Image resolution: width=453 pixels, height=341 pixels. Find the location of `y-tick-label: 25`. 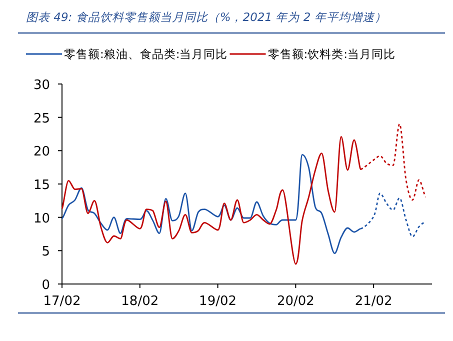

y-tick-label: 25 is located at coordinates (41, 118).